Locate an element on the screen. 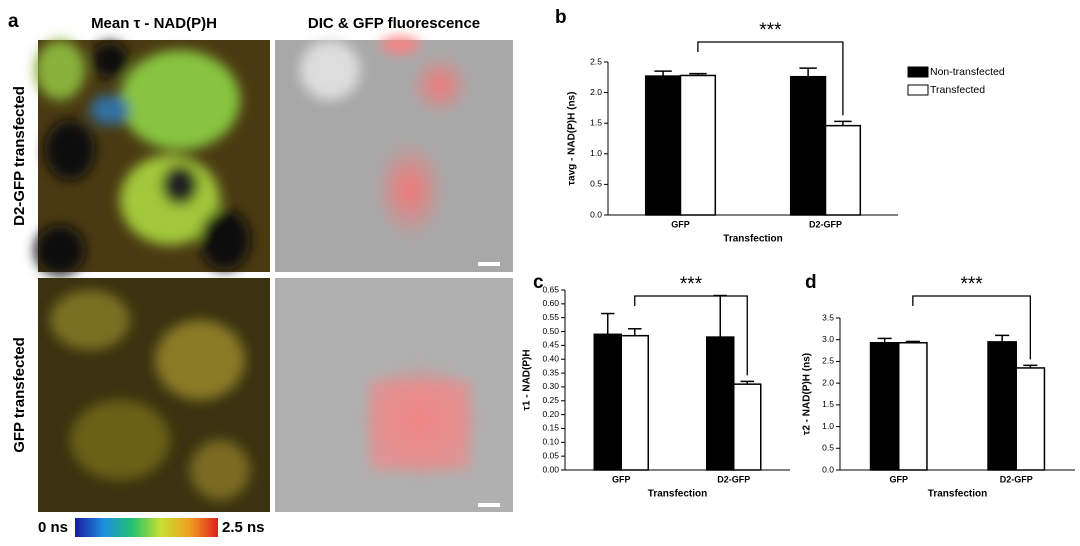  y-tick-label: 0.35 is located at coordinates (550, 372).